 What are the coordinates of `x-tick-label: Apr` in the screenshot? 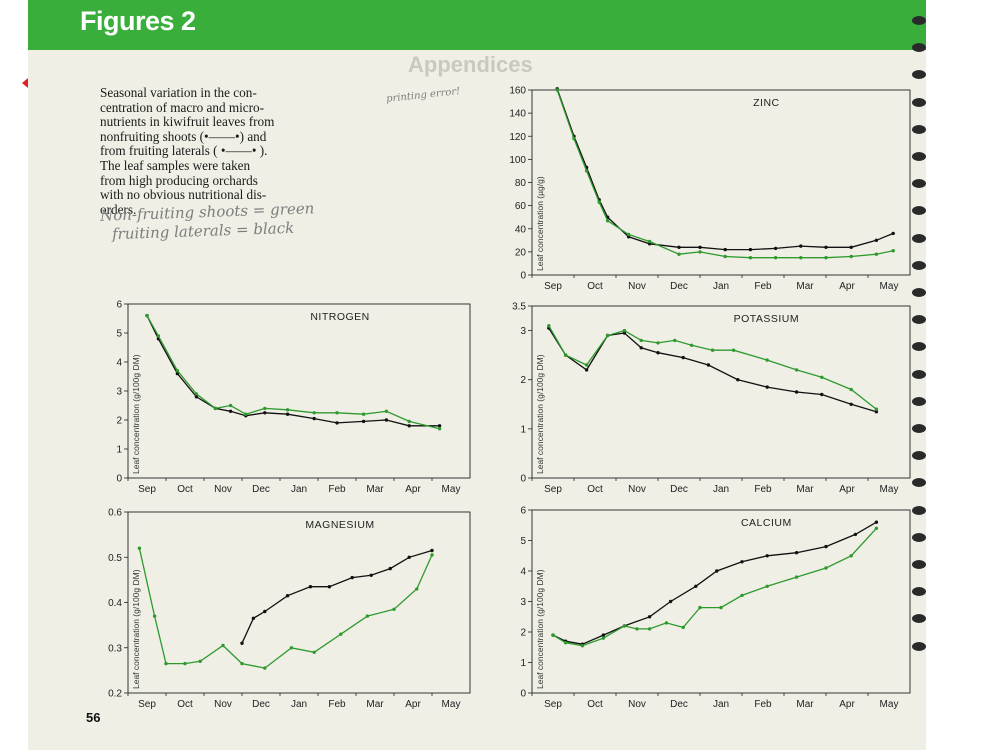 It's located at (847, 489).